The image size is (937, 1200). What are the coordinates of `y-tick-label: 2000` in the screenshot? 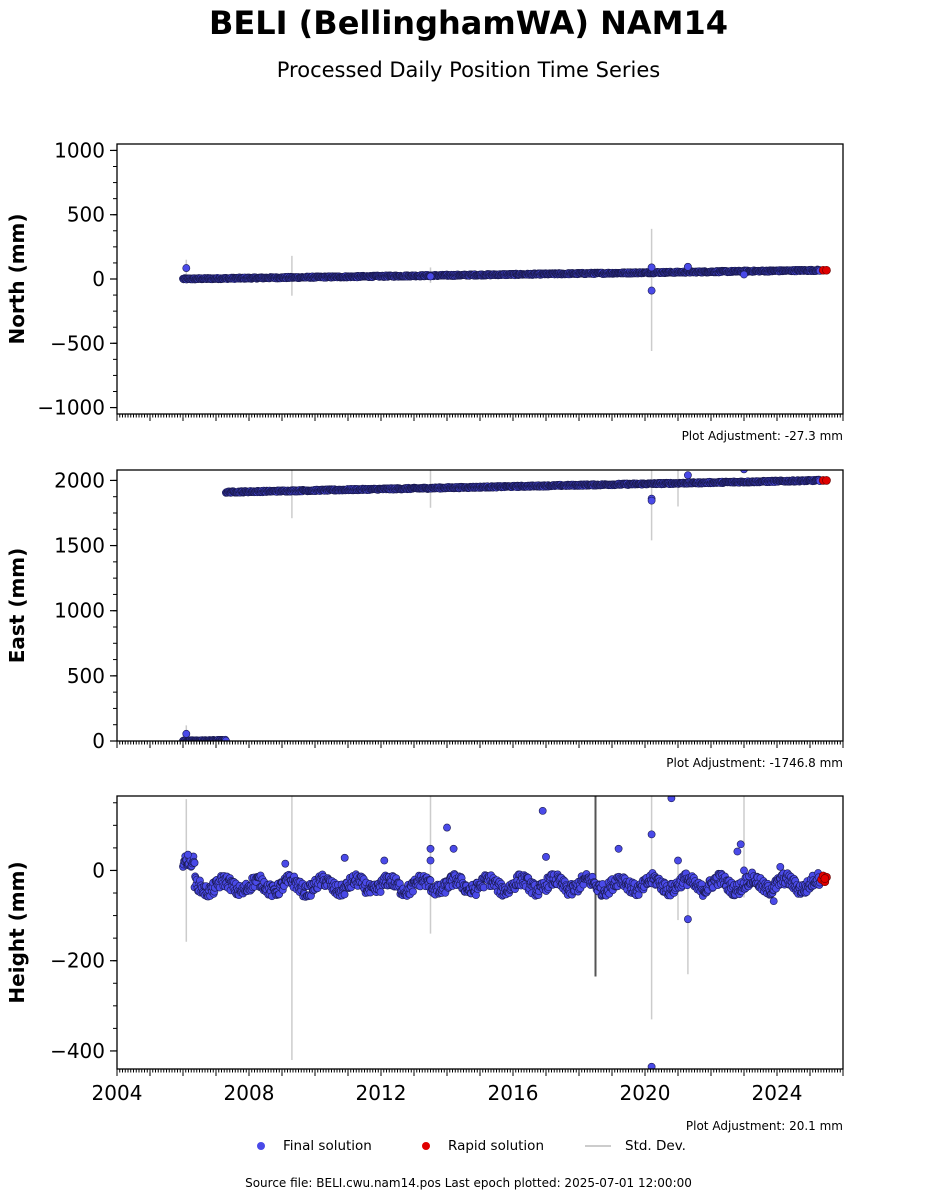 It's located at (79, 480).